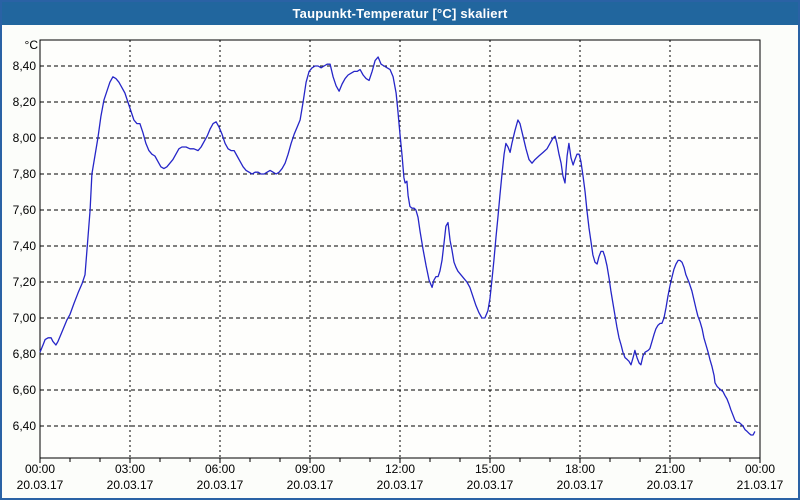 Image resolution: width=800 pixels, height=500 pixels. I want to click on x-tick-time-label: 15:00, so click(490, 469).